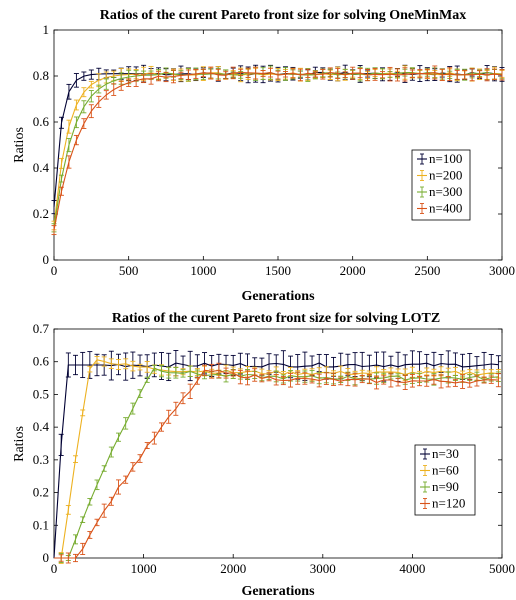 This screenshot has width=516, height=600. Describe the element at coordinates (41, 75) in the screenshot. I see `y-tick-label: 0.8` at that location.